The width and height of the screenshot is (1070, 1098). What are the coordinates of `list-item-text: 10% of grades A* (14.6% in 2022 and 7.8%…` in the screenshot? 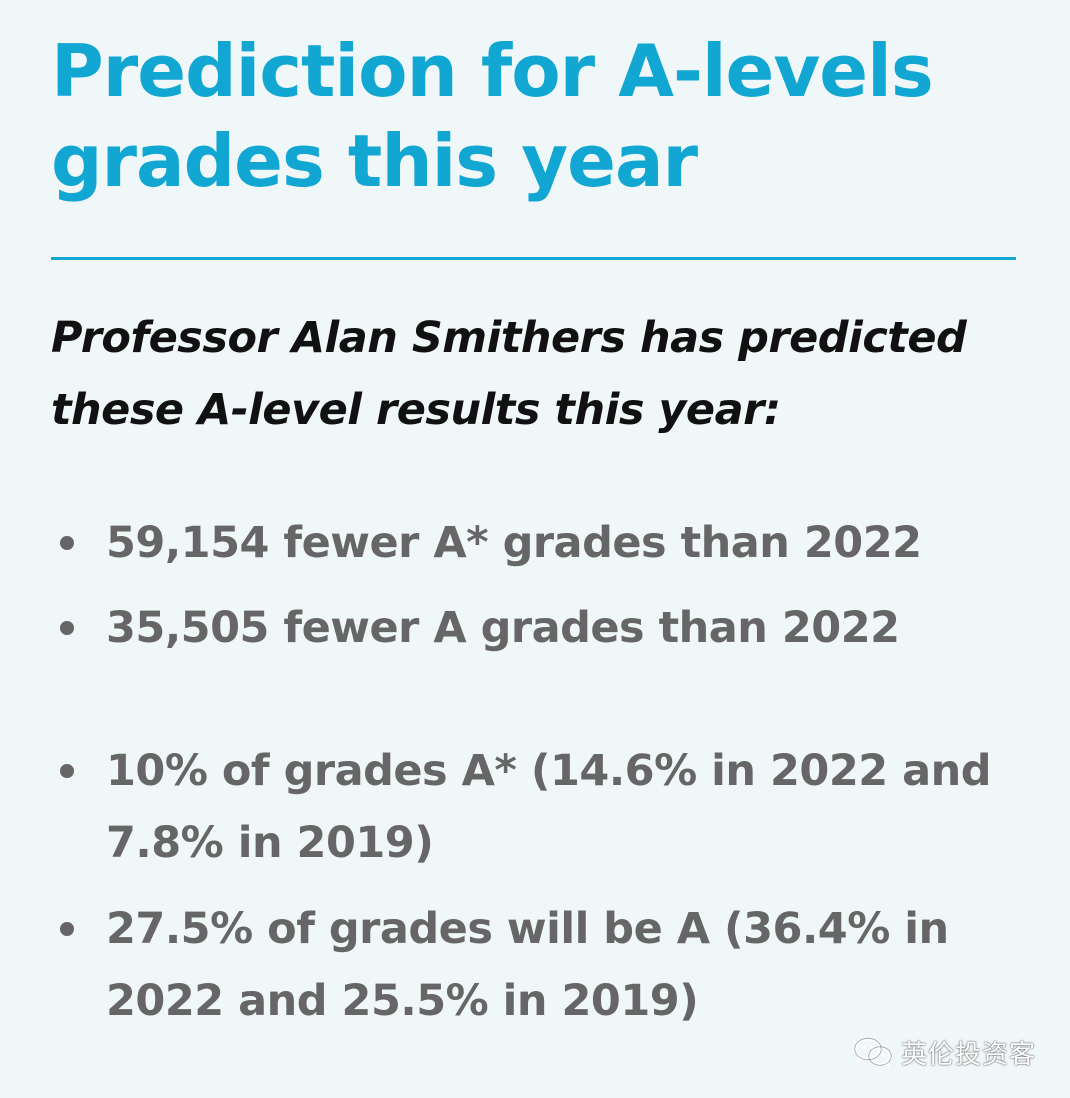 It's located at (549, 807).